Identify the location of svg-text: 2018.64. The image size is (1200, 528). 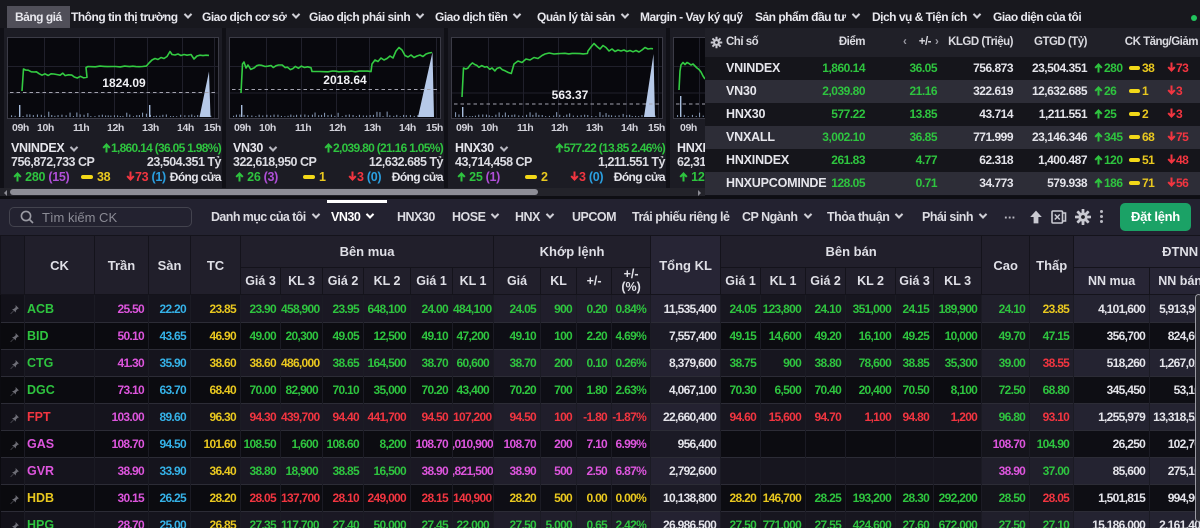
(345, 80).